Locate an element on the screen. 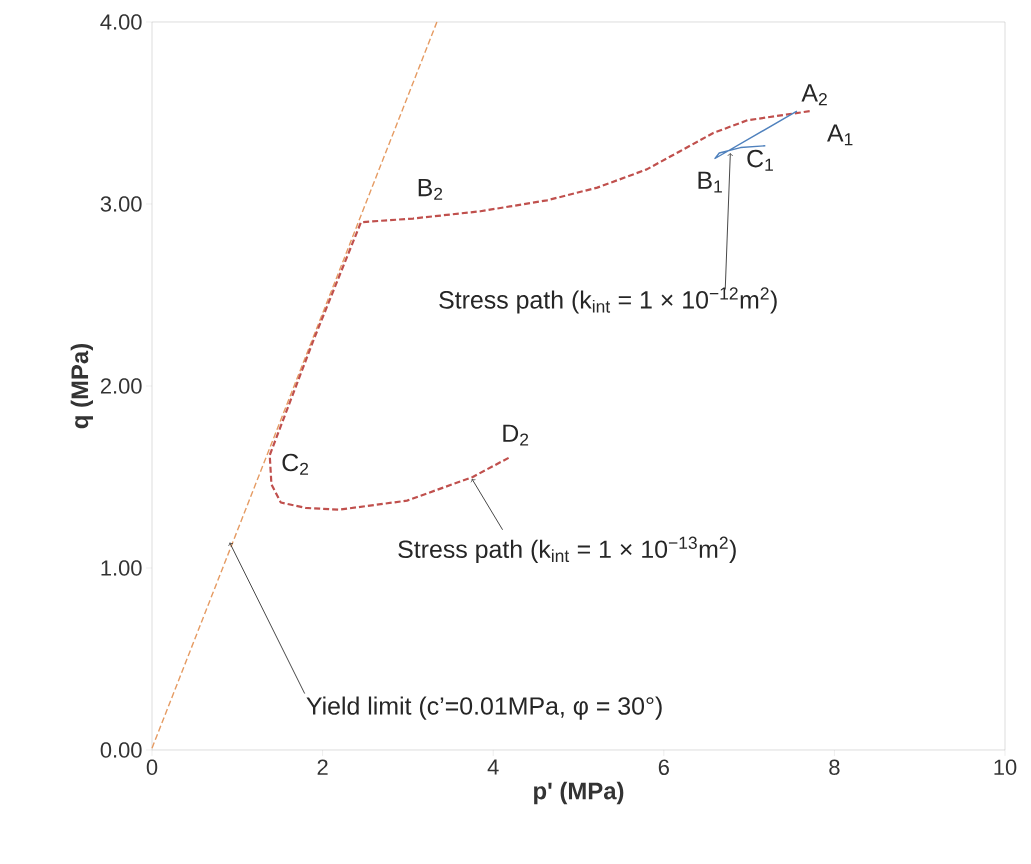  x-tick-label: 0 is located at coordinates (152, 767).